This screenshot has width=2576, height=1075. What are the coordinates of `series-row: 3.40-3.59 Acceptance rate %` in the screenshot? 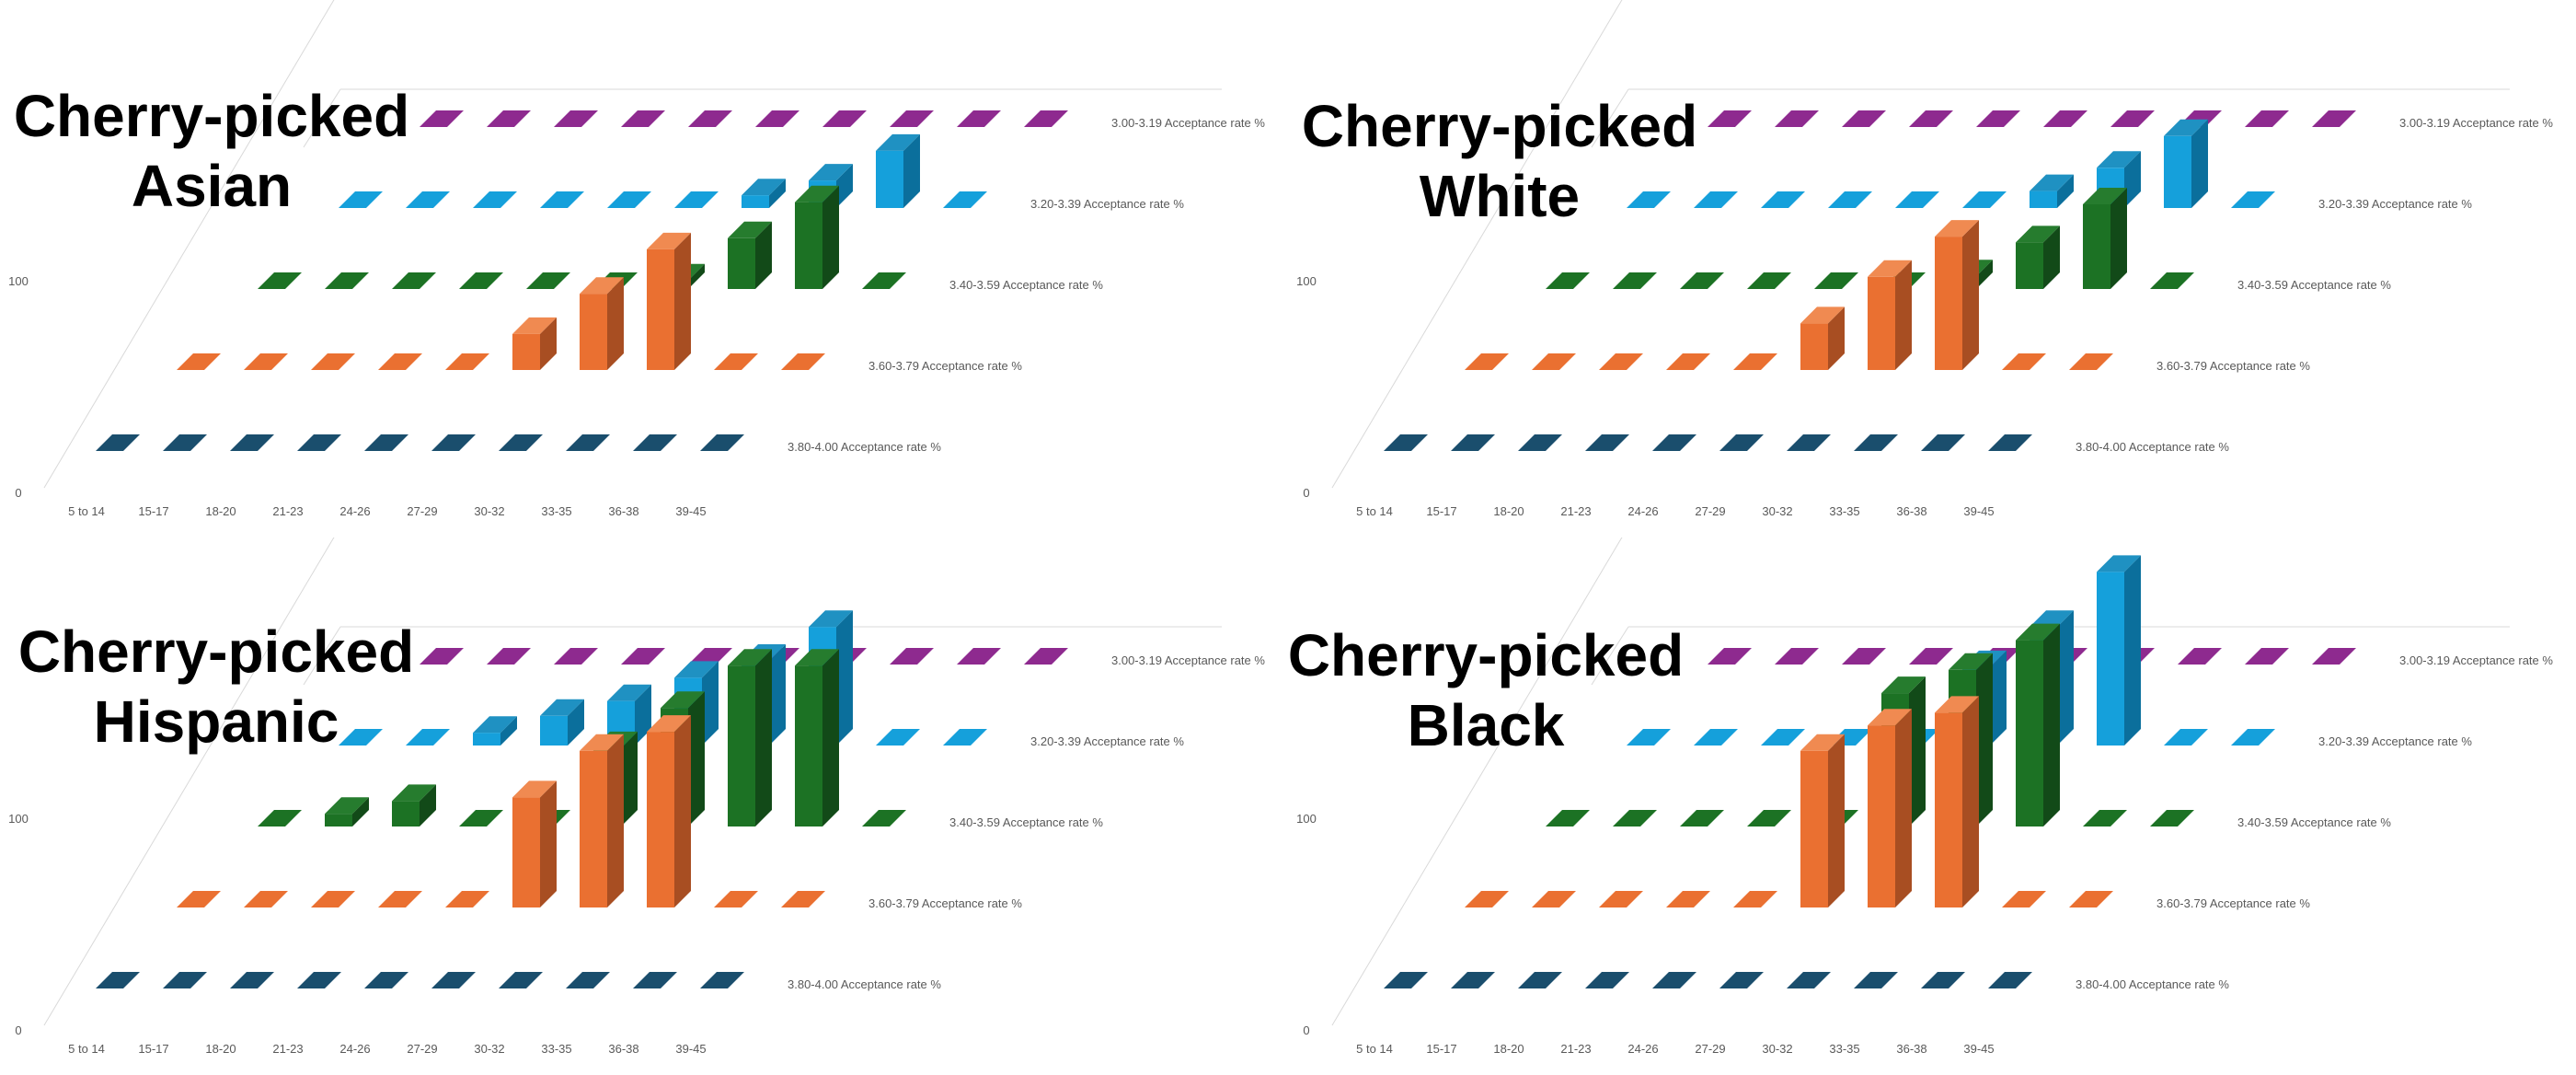 It's located at (680, 238).